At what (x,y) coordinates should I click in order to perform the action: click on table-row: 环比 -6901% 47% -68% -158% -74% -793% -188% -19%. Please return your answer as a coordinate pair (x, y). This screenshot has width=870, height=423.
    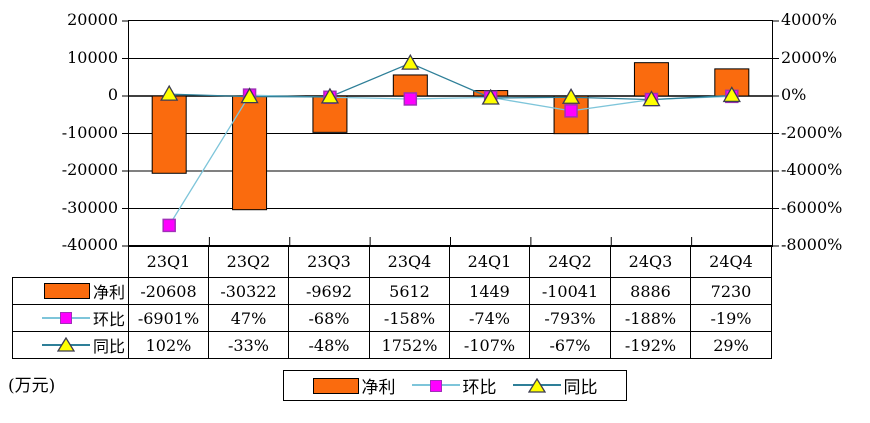
    Looking at the image, I should click on (392, 318).